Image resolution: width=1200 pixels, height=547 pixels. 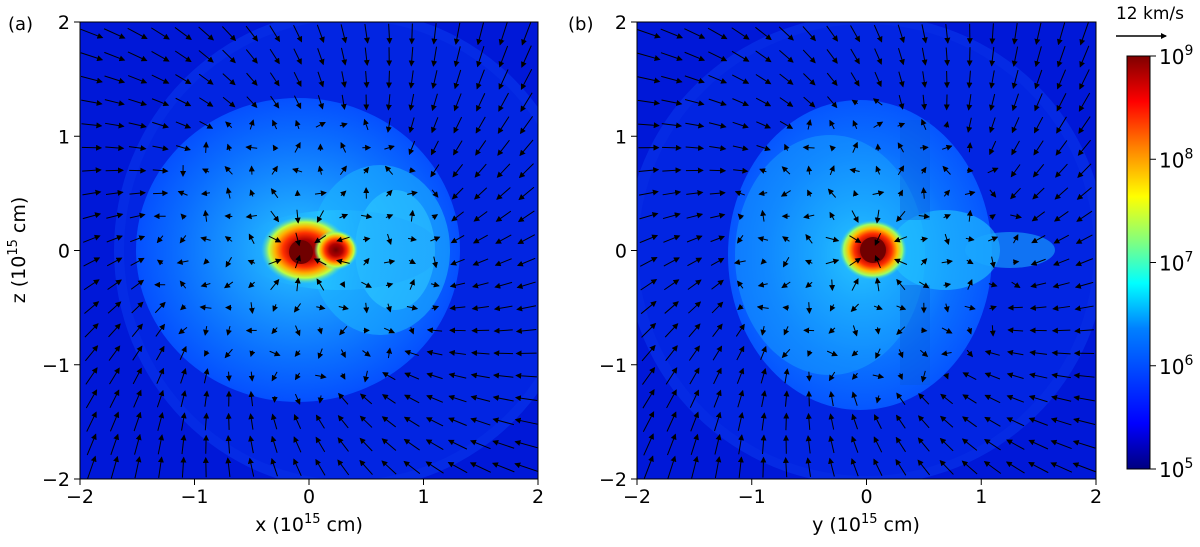 What do you see at coordinates (309, 497) in the screenshot?
I see `x-tick-label-a: 0` at bounding box center [309, 497].